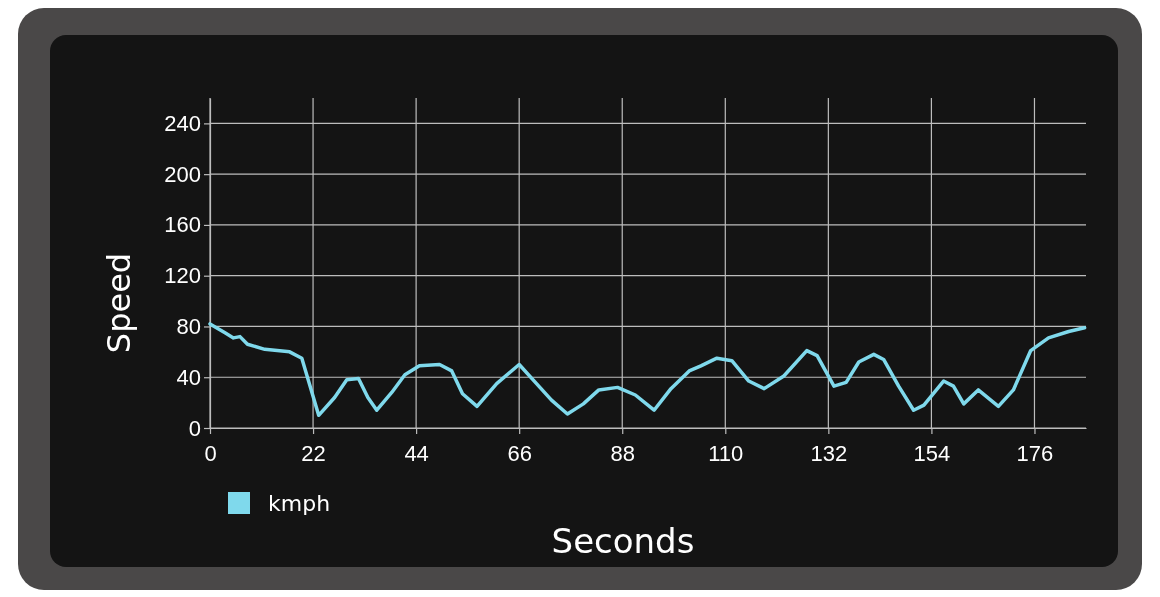 The height and width of the screenshot is (597, 1160). What do you see at coordinates (119, 303) in the screenshot?
I see `y-axis-title: Speed` at bounding box center [119, 303].